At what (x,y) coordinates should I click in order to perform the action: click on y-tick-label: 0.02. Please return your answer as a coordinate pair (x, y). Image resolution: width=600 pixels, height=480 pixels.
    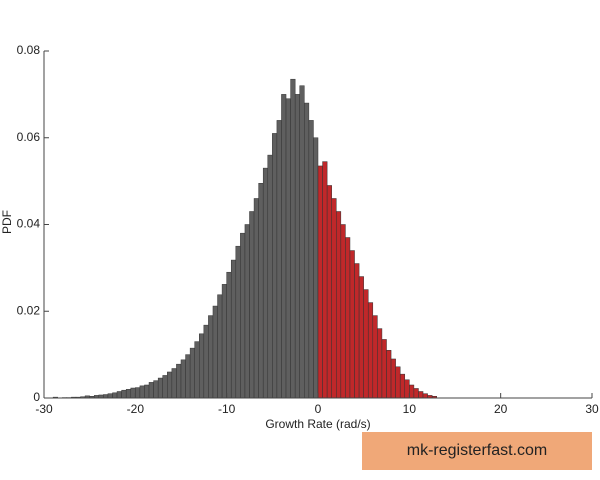
    Looking at the image, I should click on (29, 310).